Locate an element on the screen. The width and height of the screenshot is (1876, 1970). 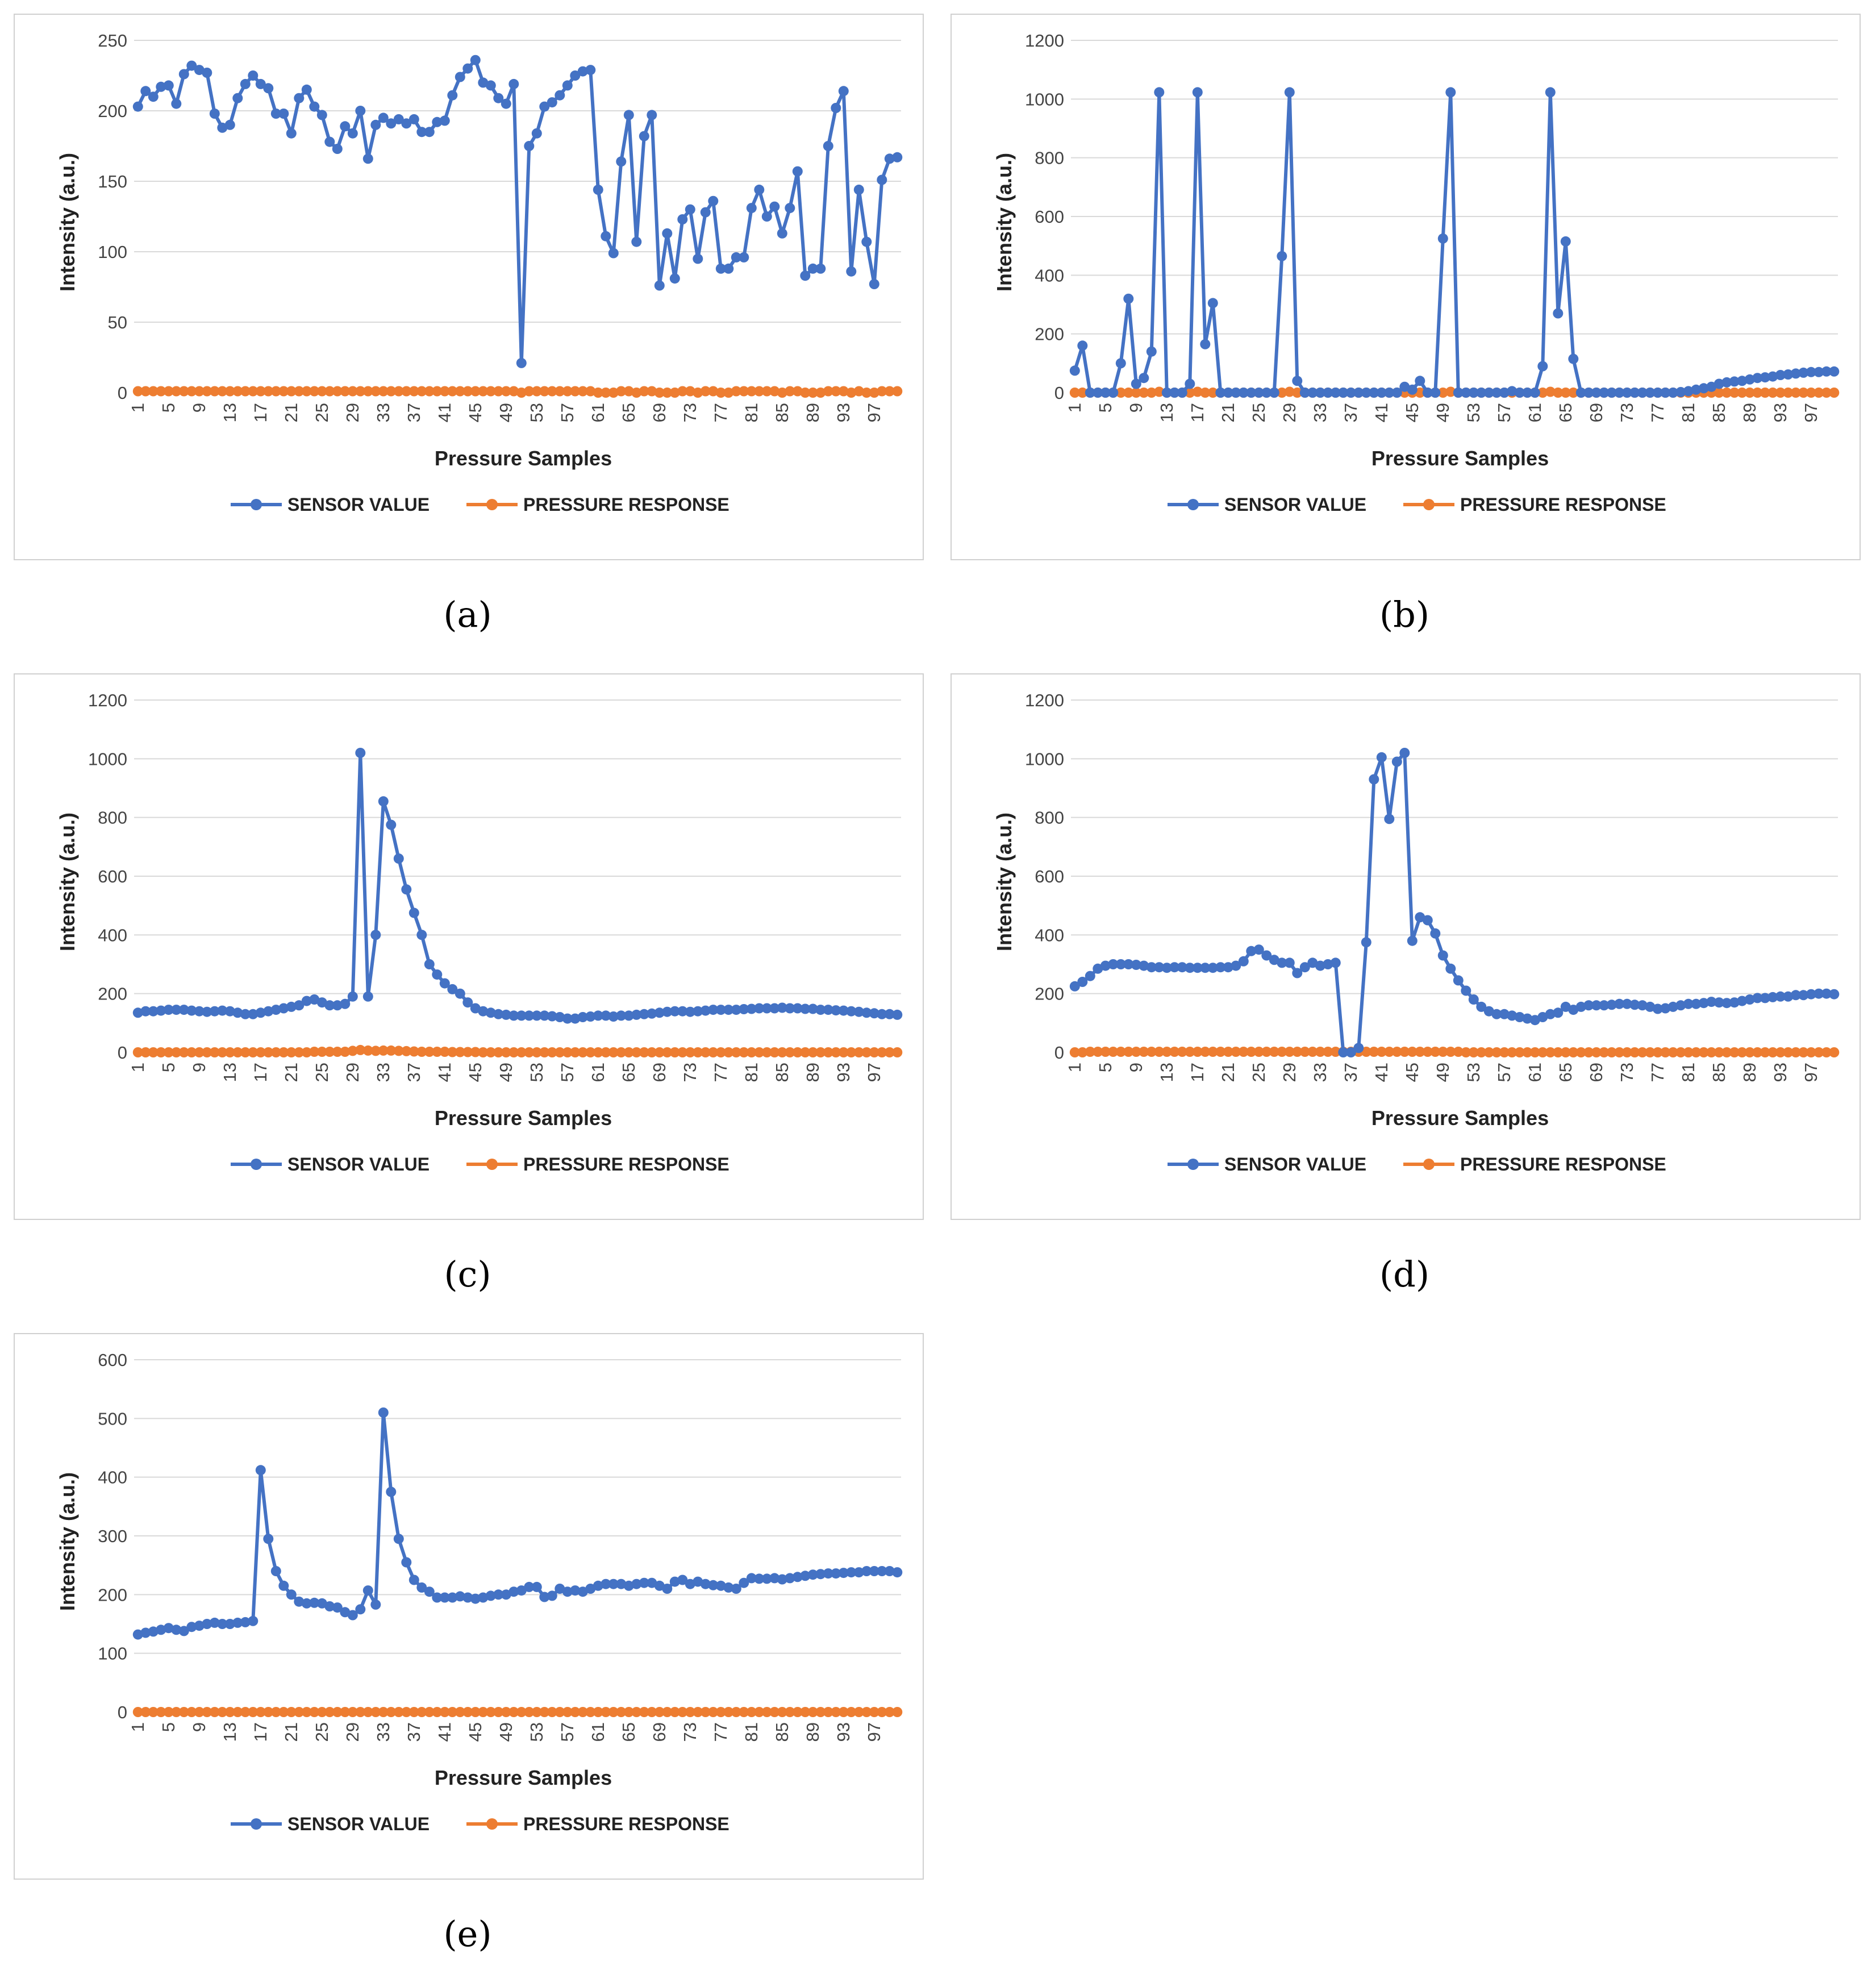
legend-label: SENSOR VALUE is located at coordinates (358, 1164).